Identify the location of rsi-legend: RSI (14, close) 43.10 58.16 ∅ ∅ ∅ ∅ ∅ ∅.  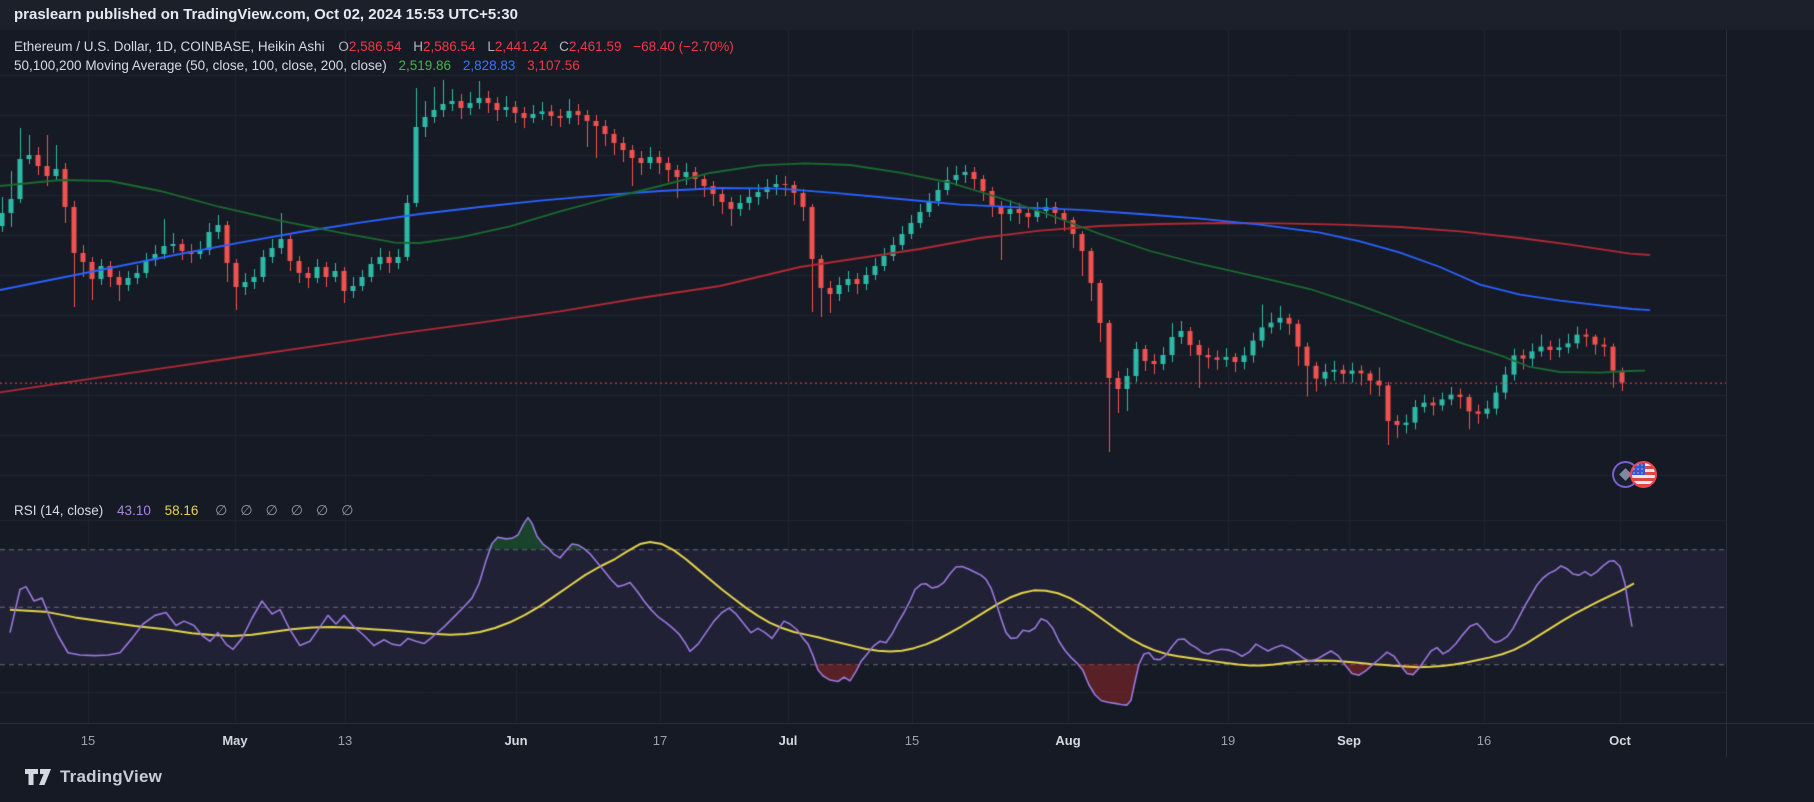
(183, 510).